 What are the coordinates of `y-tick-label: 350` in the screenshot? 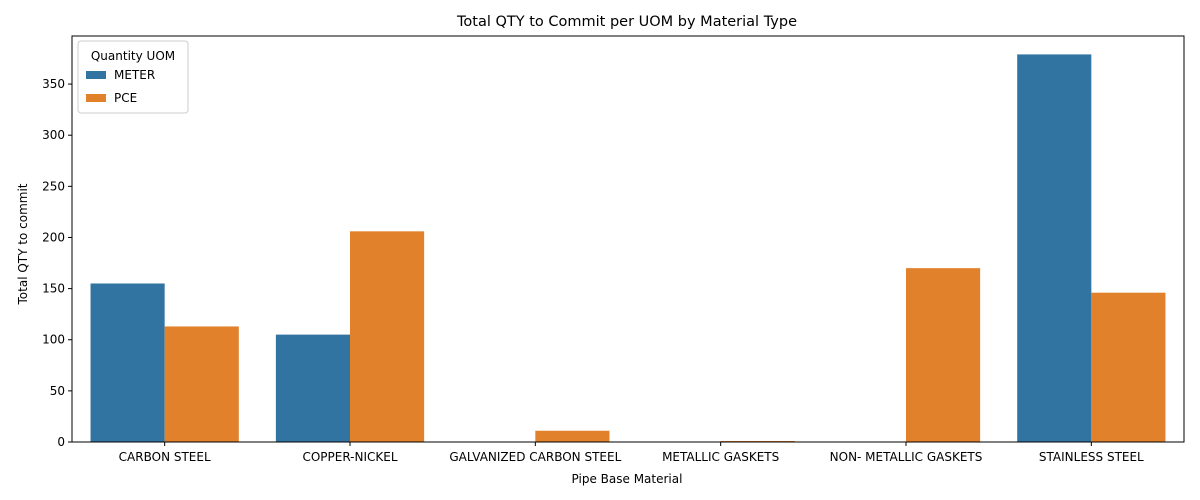 It's located at (53, 84).